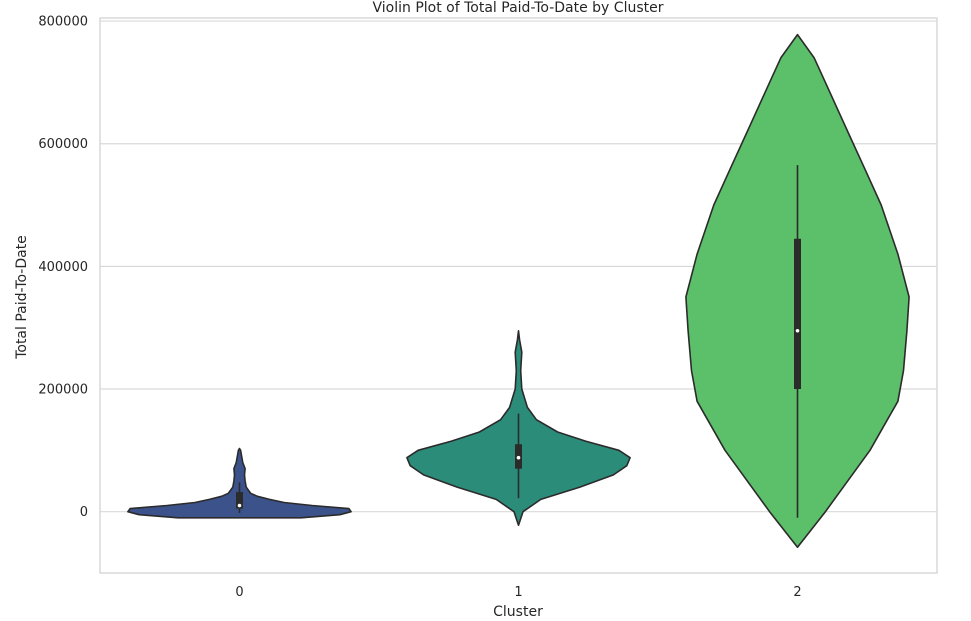  I want to click on y-tick-label: 0, so click(84, 512).